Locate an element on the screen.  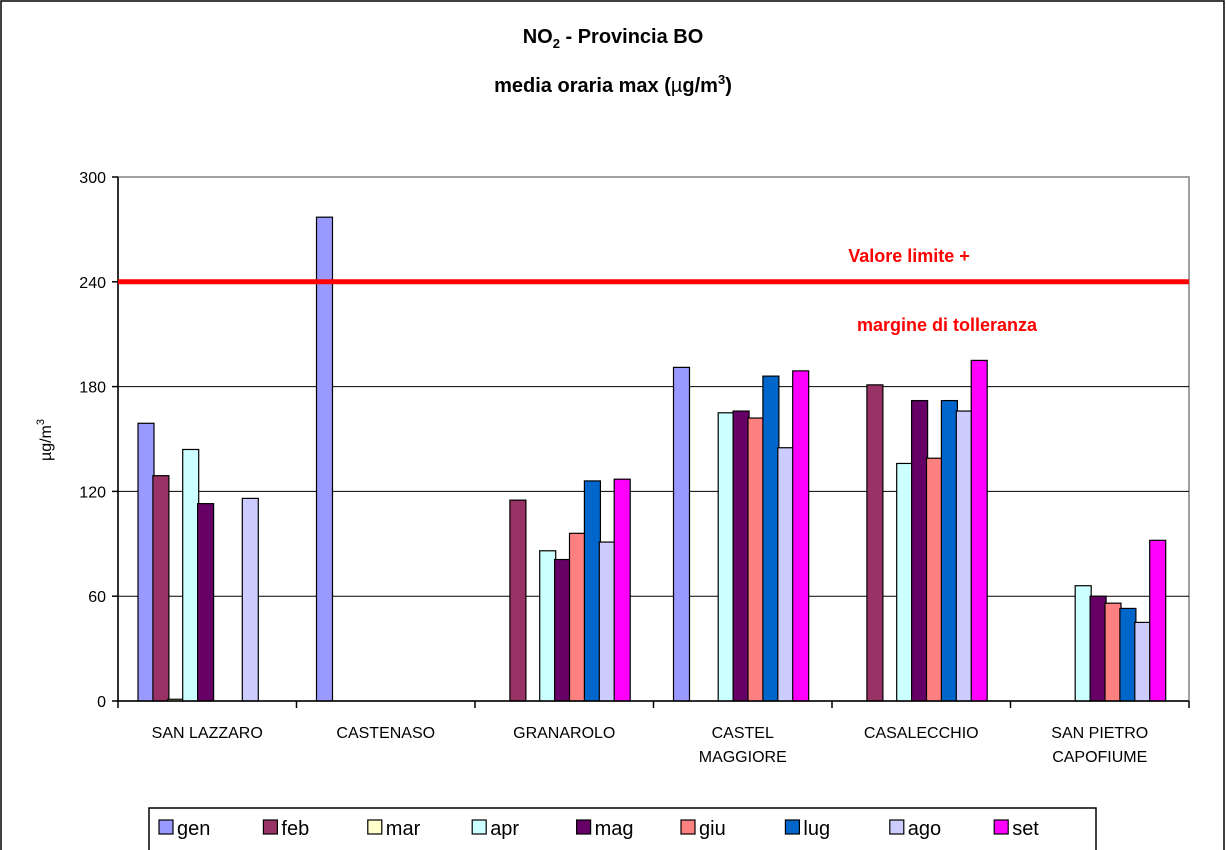
threshold-label-line2: margine di tolleranza is located at coordinates (947, 325).